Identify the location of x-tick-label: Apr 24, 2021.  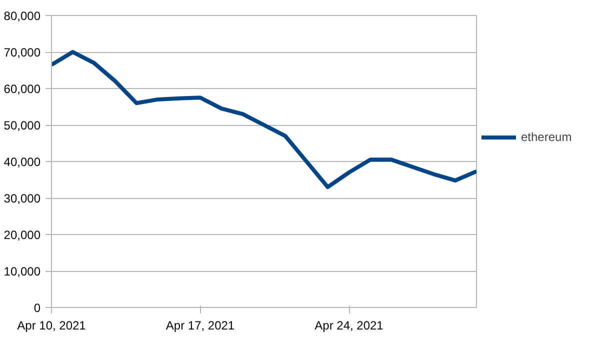
(349, 325).